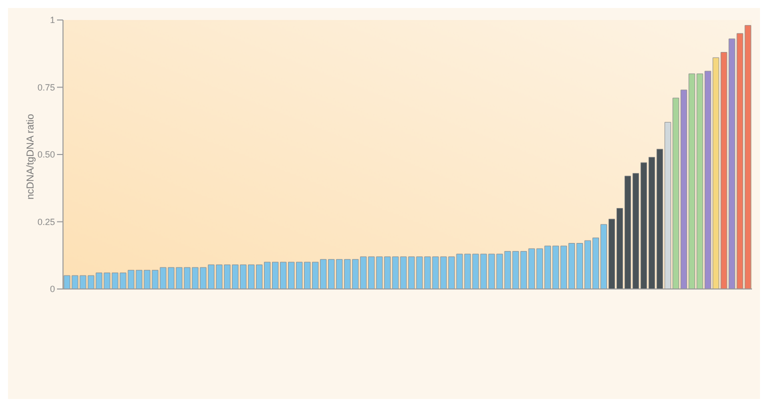  Describe the element at coordinates (46, 155) in the screenshot. I see `y-tick-label: 0.50` at that location.